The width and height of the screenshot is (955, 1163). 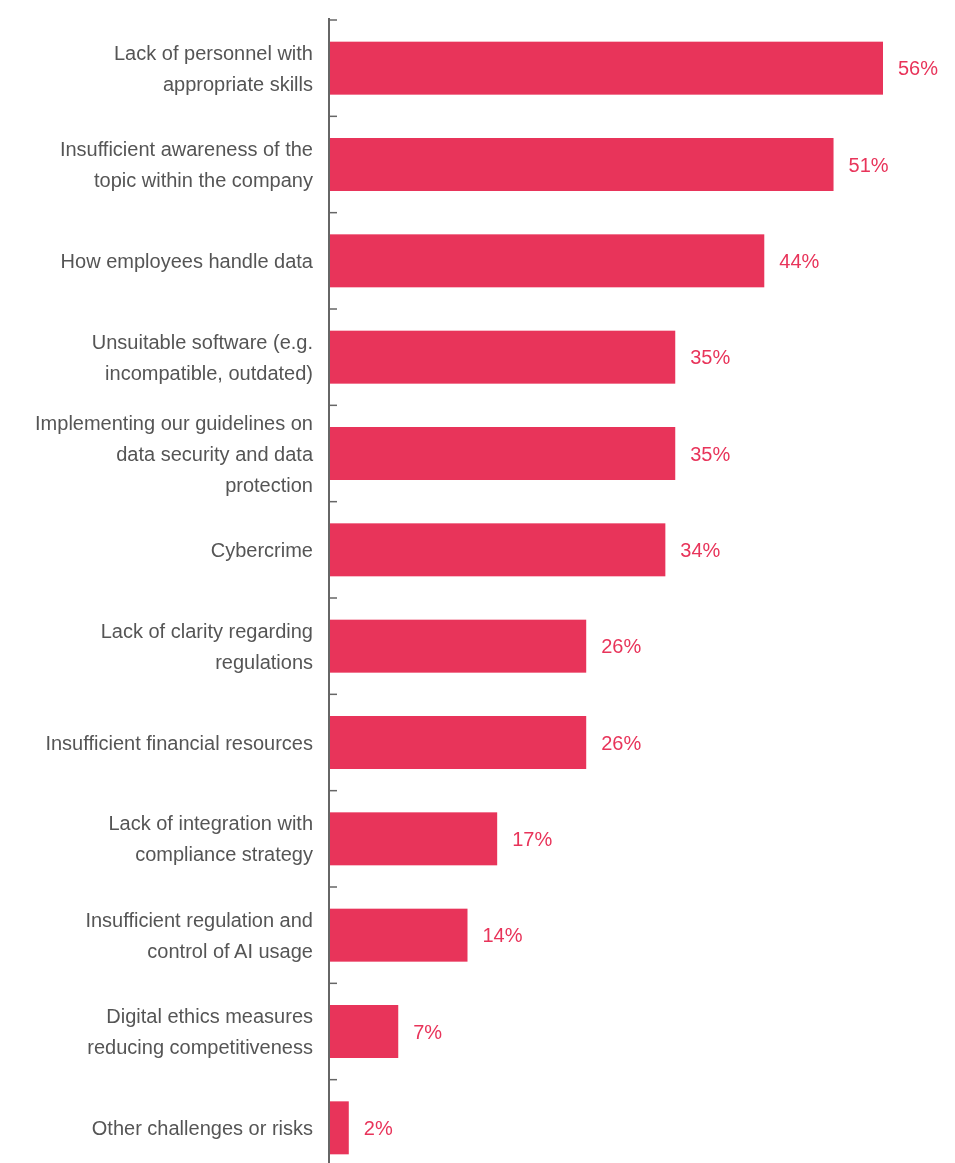 I want to click on data-label: 34%, so click(x=700, y=549).